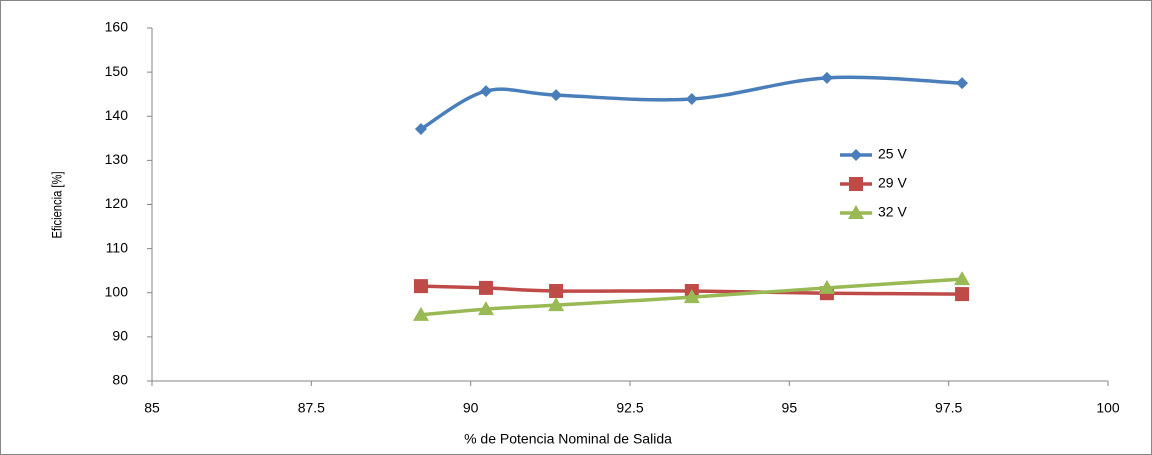  I want to click on y-axis-title: Eficiencia [%], so click(57, 204).